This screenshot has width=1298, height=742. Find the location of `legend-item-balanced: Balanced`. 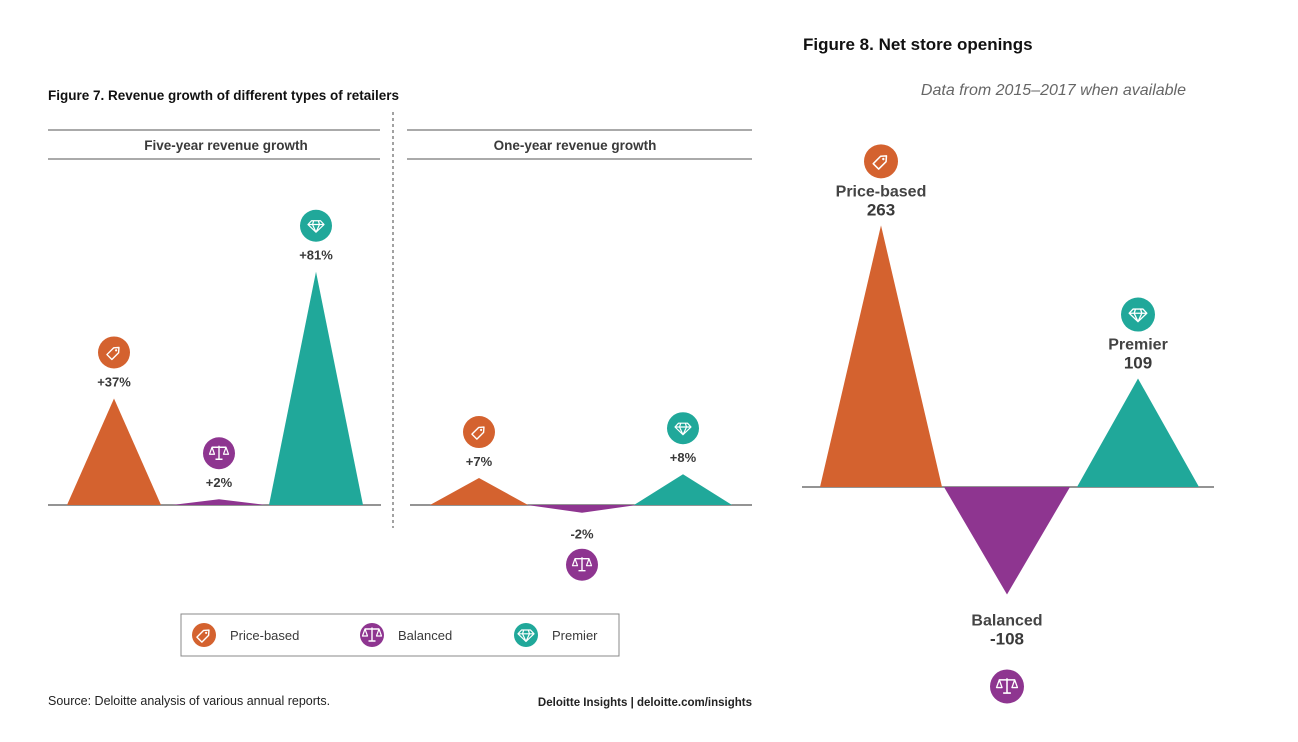

legend-item-balanced: Balanced is located at coordinates (406, 635).